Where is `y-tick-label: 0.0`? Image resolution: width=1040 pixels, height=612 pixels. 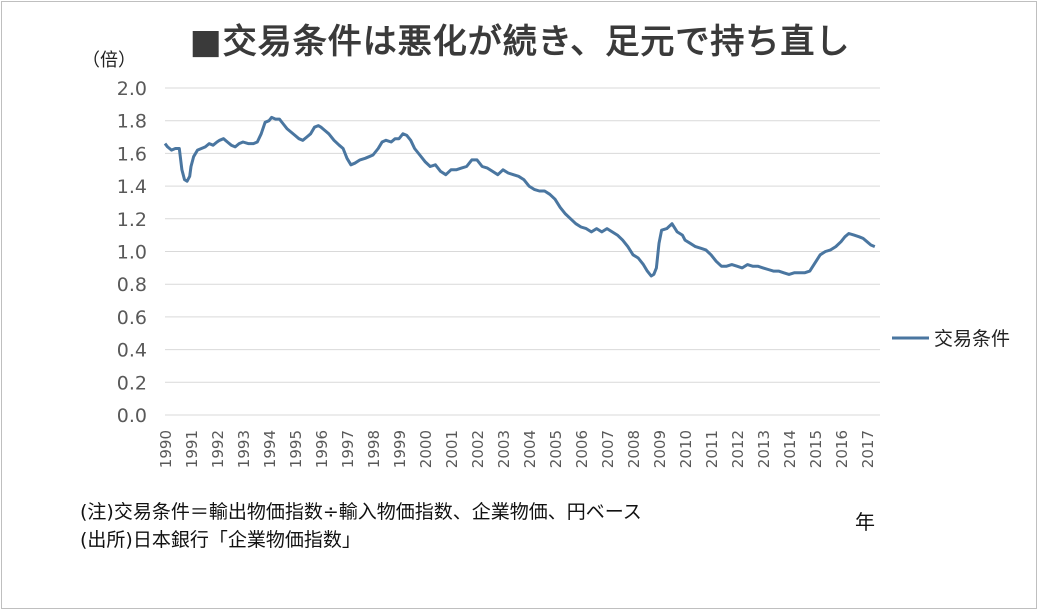
y-tick-label: 0.0 is located at coordinates (132, 416).